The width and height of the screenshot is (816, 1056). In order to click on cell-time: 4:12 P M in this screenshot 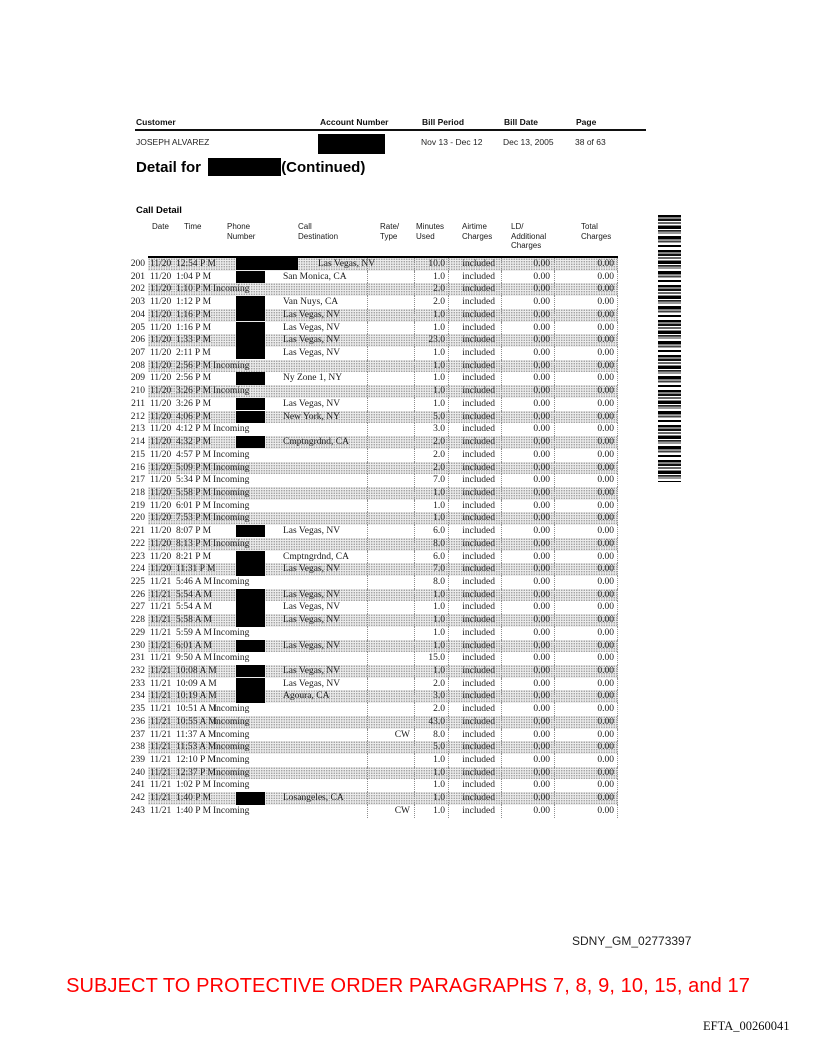, I will do `click(194, 429)`.